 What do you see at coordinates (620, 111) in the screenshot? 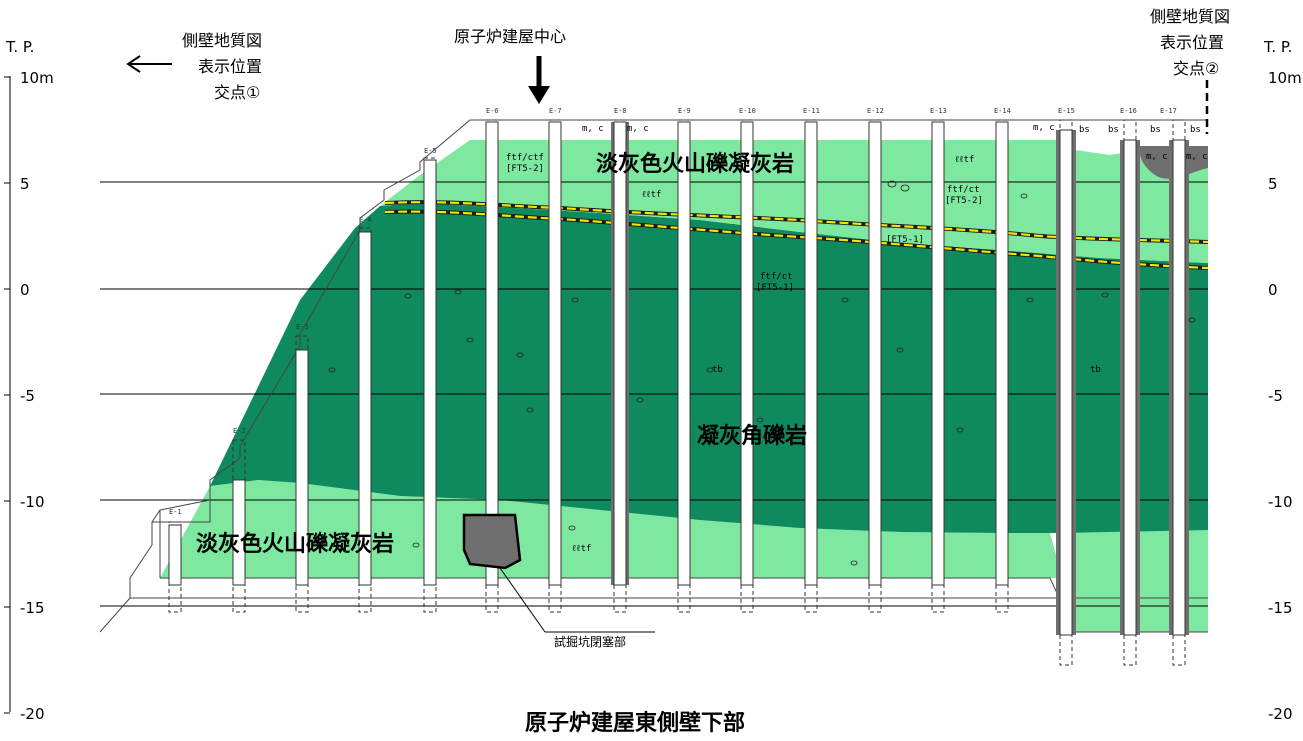
I see `borehole-label: E-8` at bounding box center [620, 111].